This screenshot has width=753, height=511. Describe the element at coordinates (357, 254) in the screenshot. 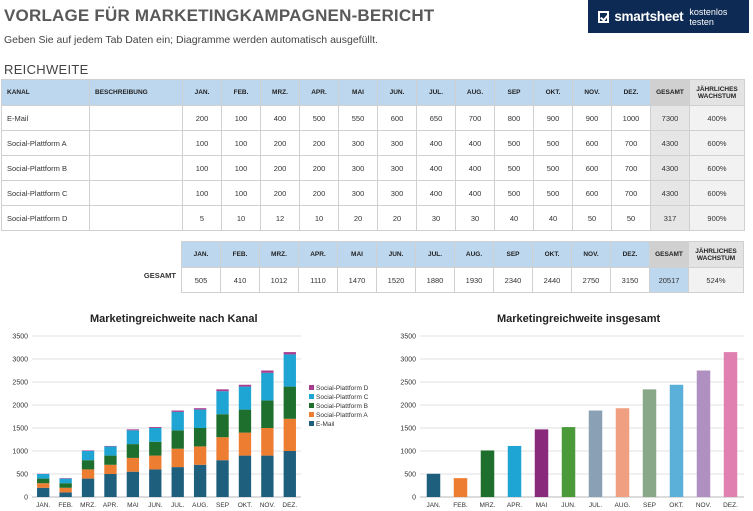

I see `header-cell: MAI` at that location.